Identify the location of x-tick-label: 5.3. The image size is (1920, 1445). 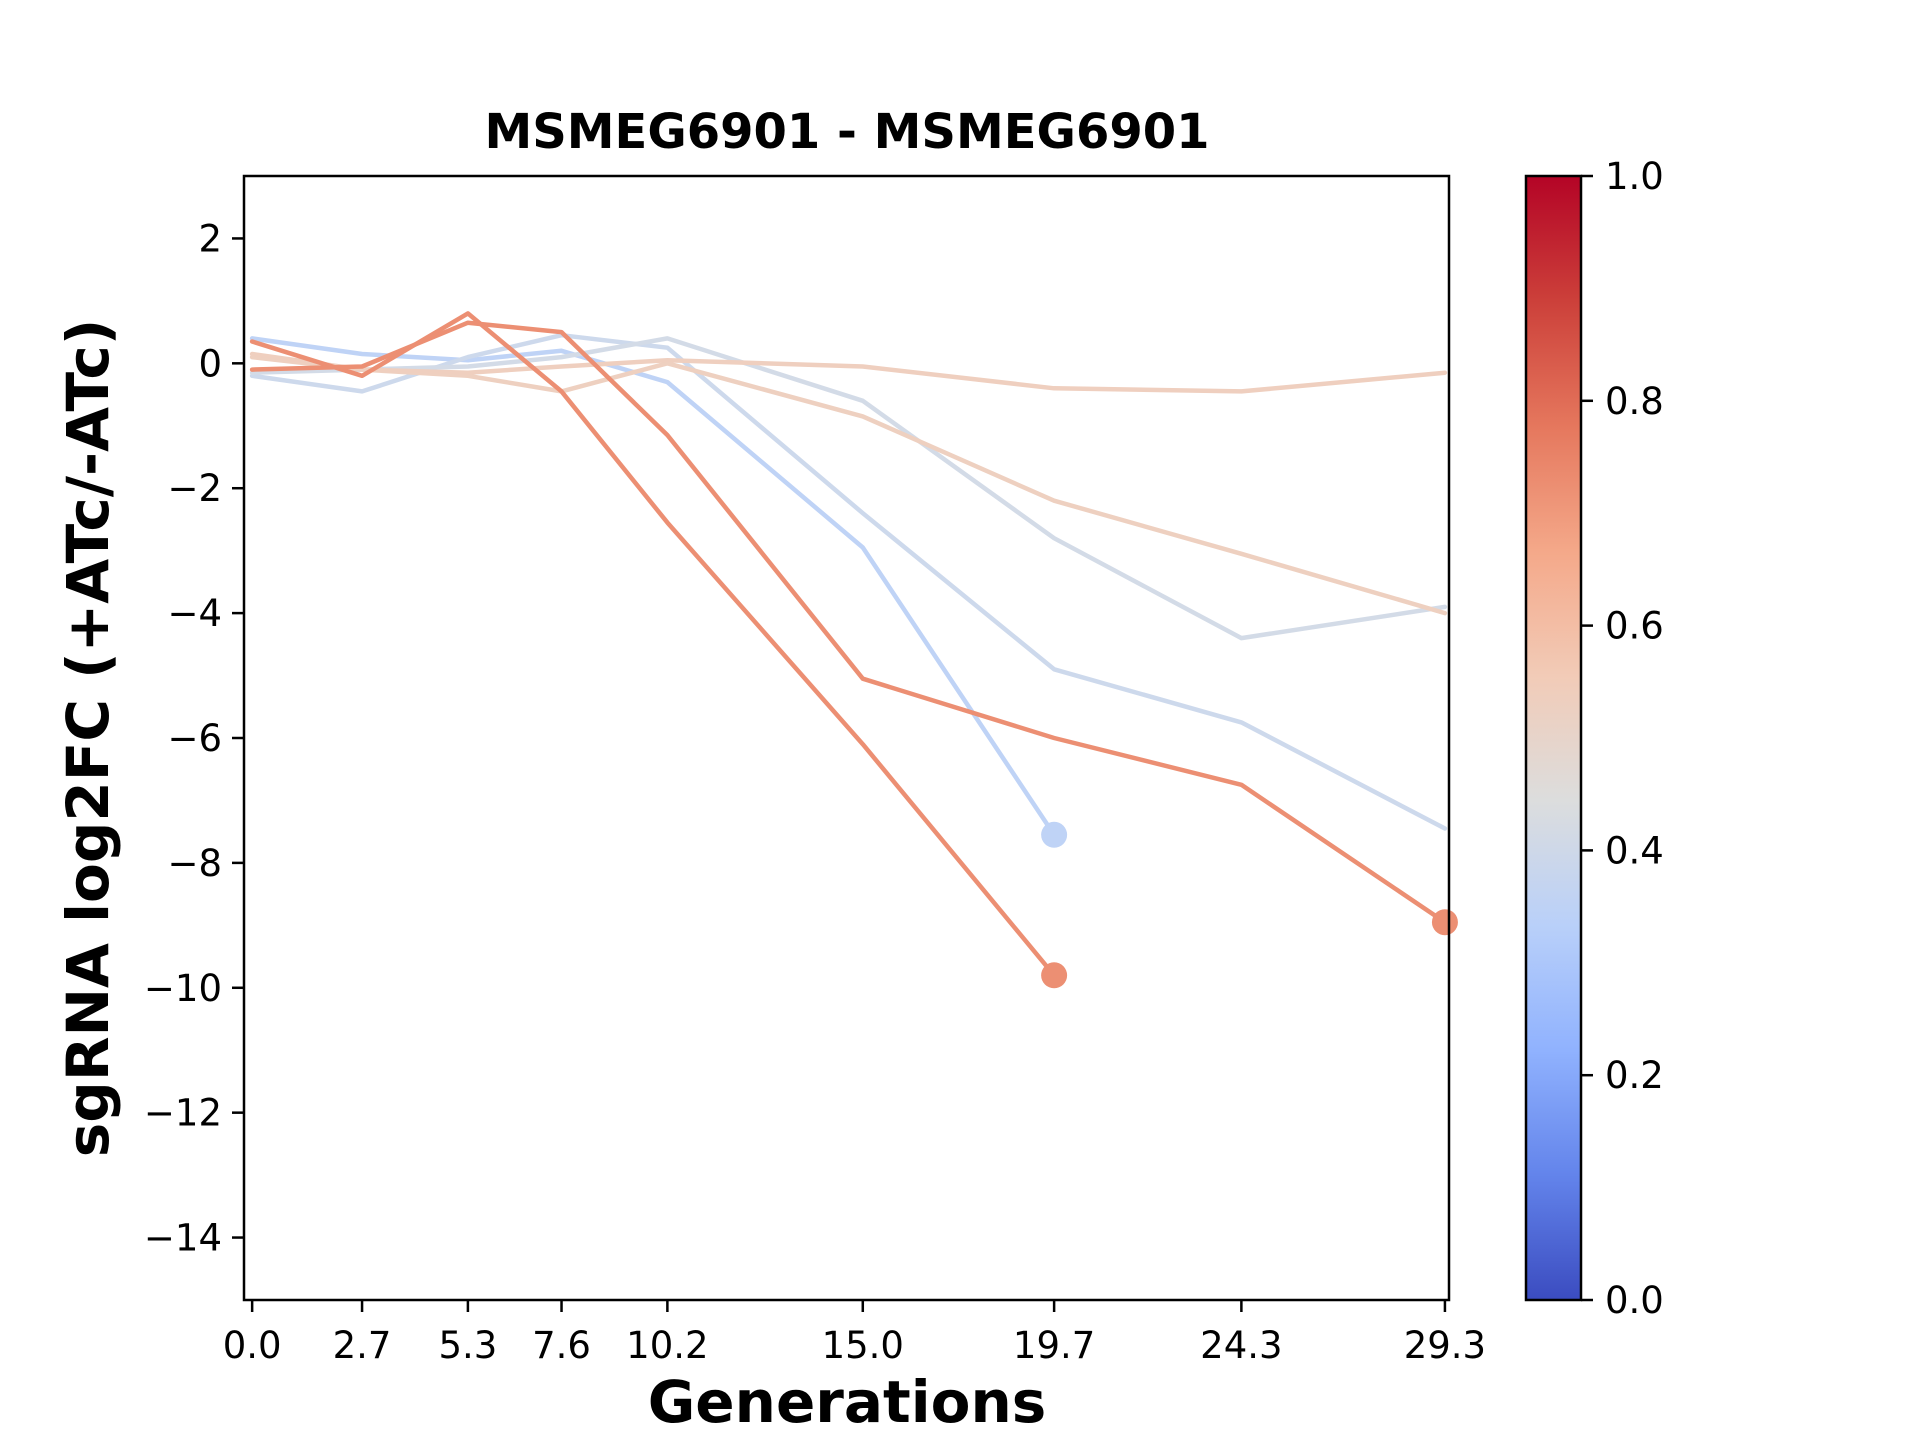
(467, 1345).